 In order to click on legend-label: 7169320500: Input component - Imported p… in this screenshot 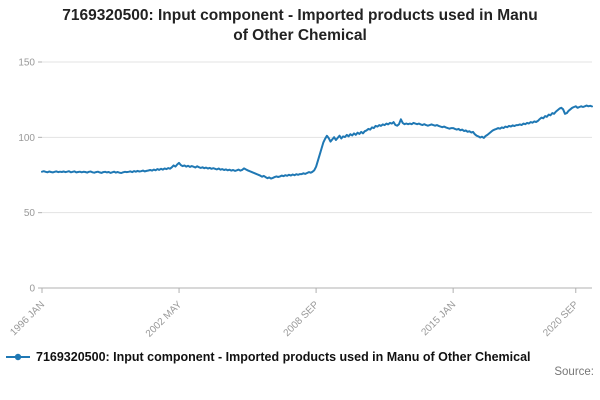, I will do `click(283, 357)`.